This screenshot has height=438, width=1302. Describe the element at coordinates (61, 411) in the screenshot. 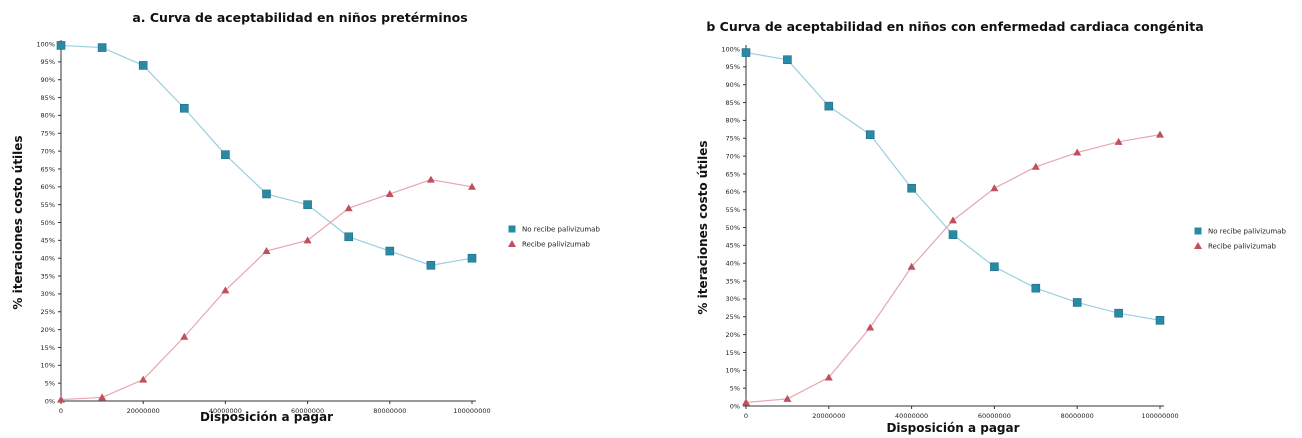

I see `x-tick-label: 0` at that location.